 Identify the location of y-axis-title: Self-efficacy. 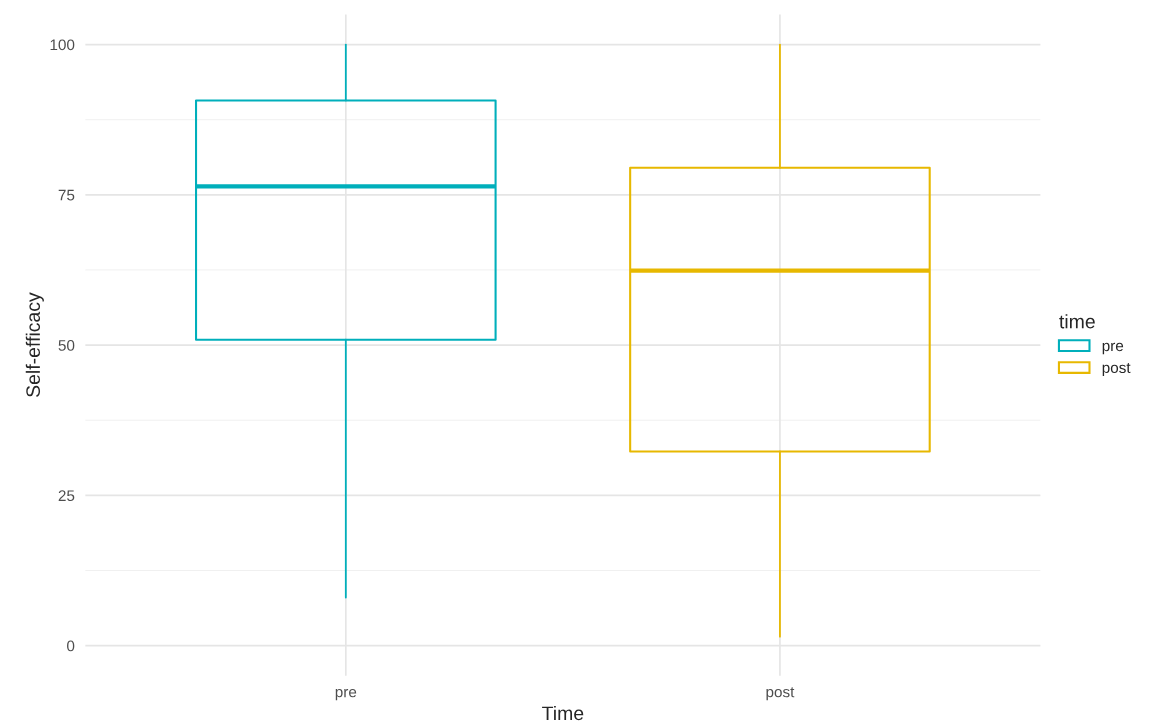
(34, 344).